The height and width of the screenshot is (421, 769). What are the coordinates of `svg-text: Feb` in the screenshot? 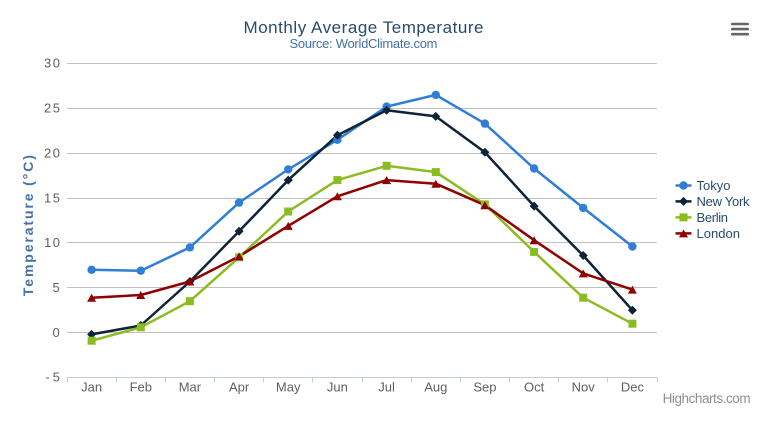 It's located at (141, 387).